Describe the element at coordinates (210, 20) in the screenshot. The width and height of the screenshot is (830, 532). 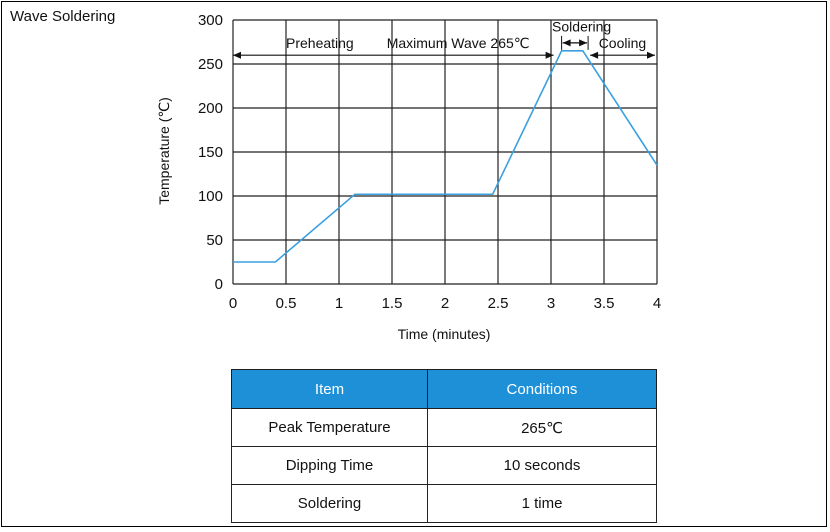
I see `y-tick-label: 300` at that location.